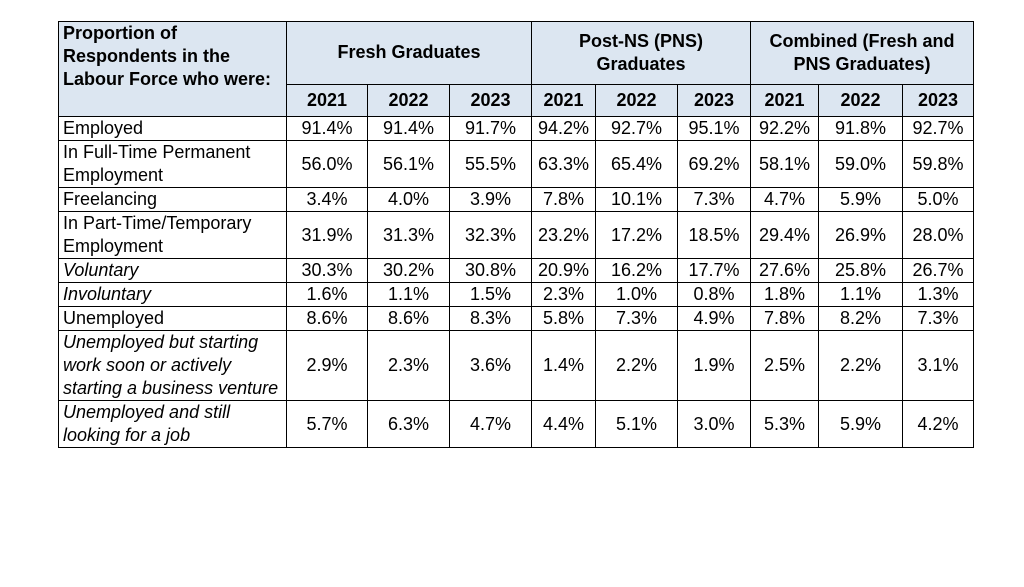  Describe the element at coordinates (563, 128) in the screenshot. I see `table-cell: 94.2%` at that location.